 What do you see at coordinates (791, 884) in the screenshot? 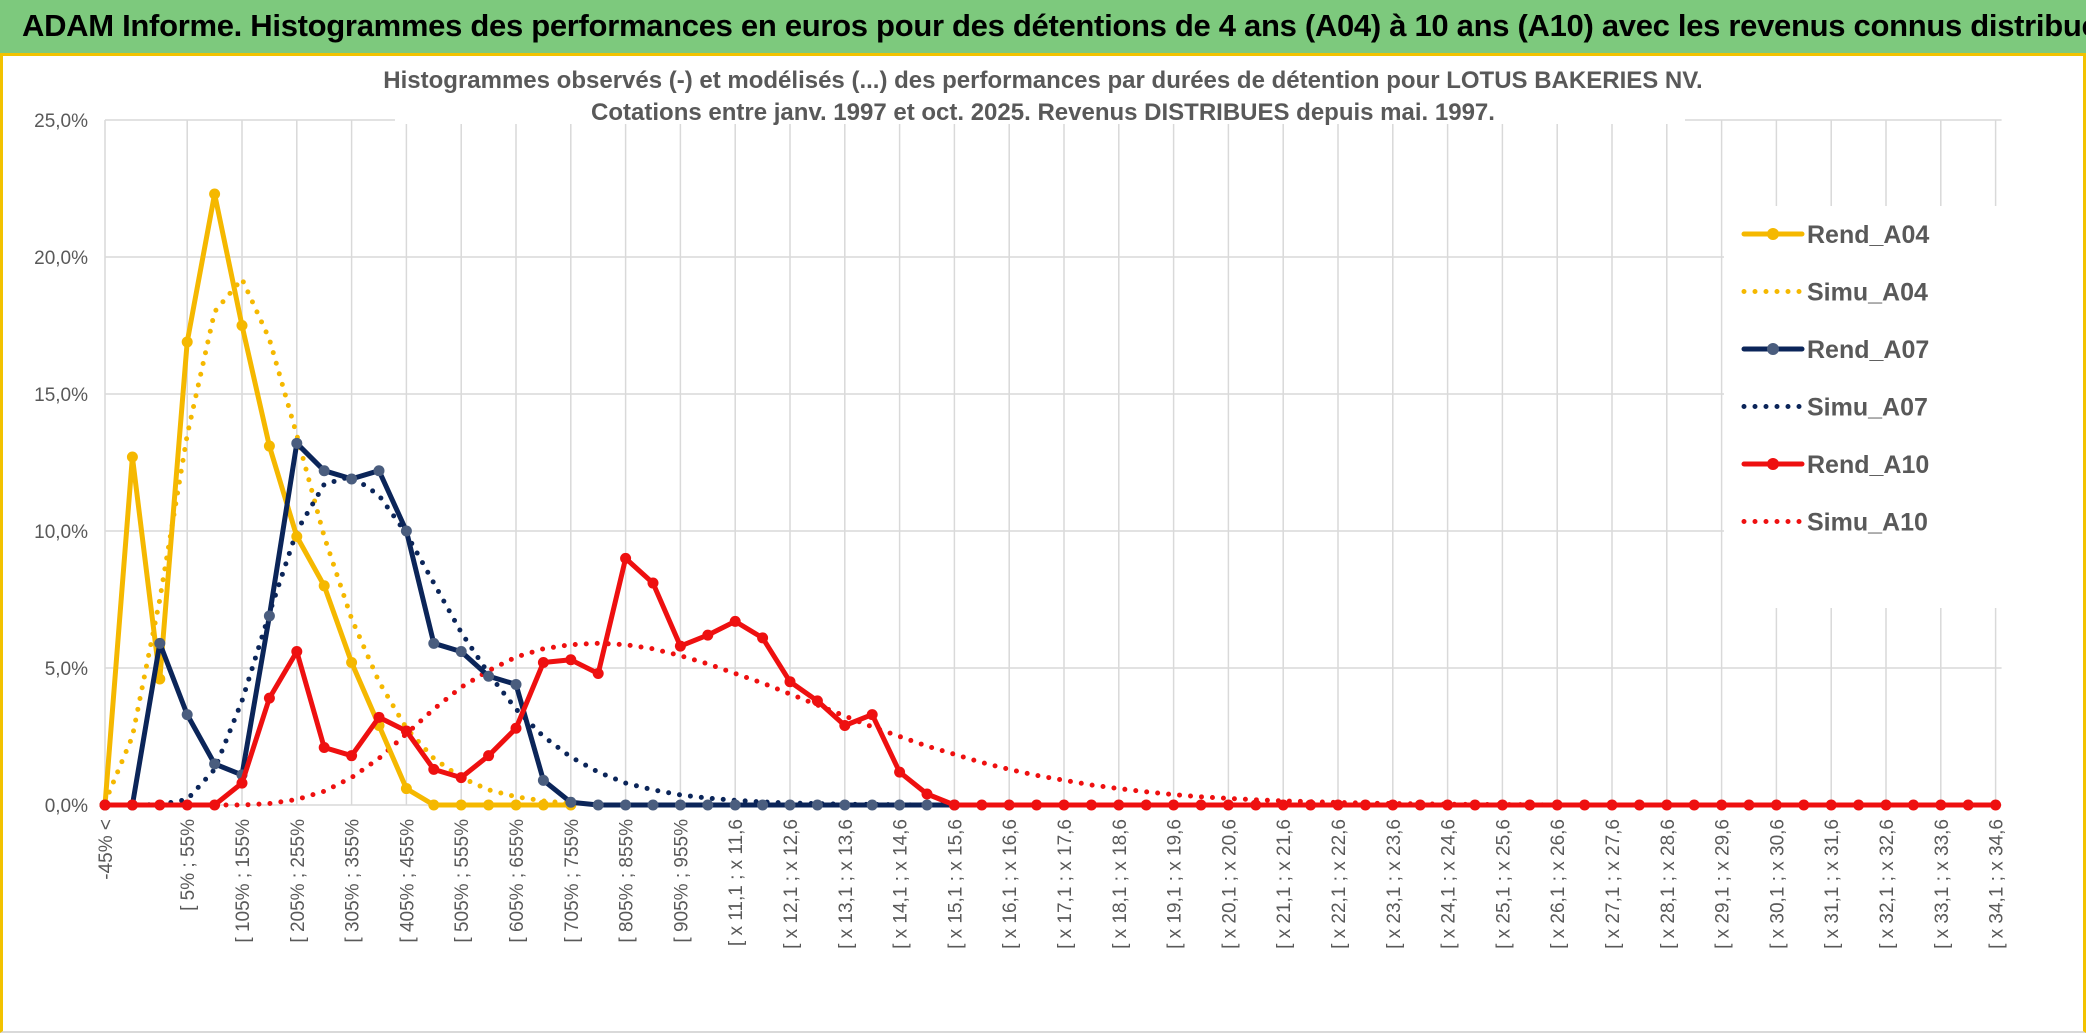
I see `x-tick-label: [ x 12,1 ; x 12,6` at bounding box center [791, 884].